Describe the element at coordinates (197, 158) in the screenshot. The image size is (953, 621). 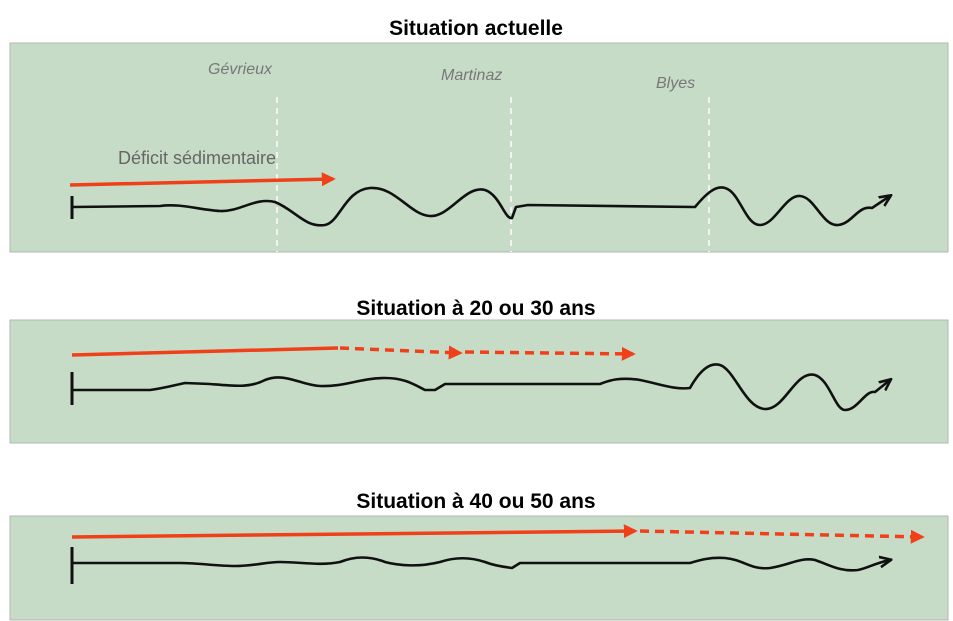
I see `arrow-label: Déficit sédimentaire` at that location.